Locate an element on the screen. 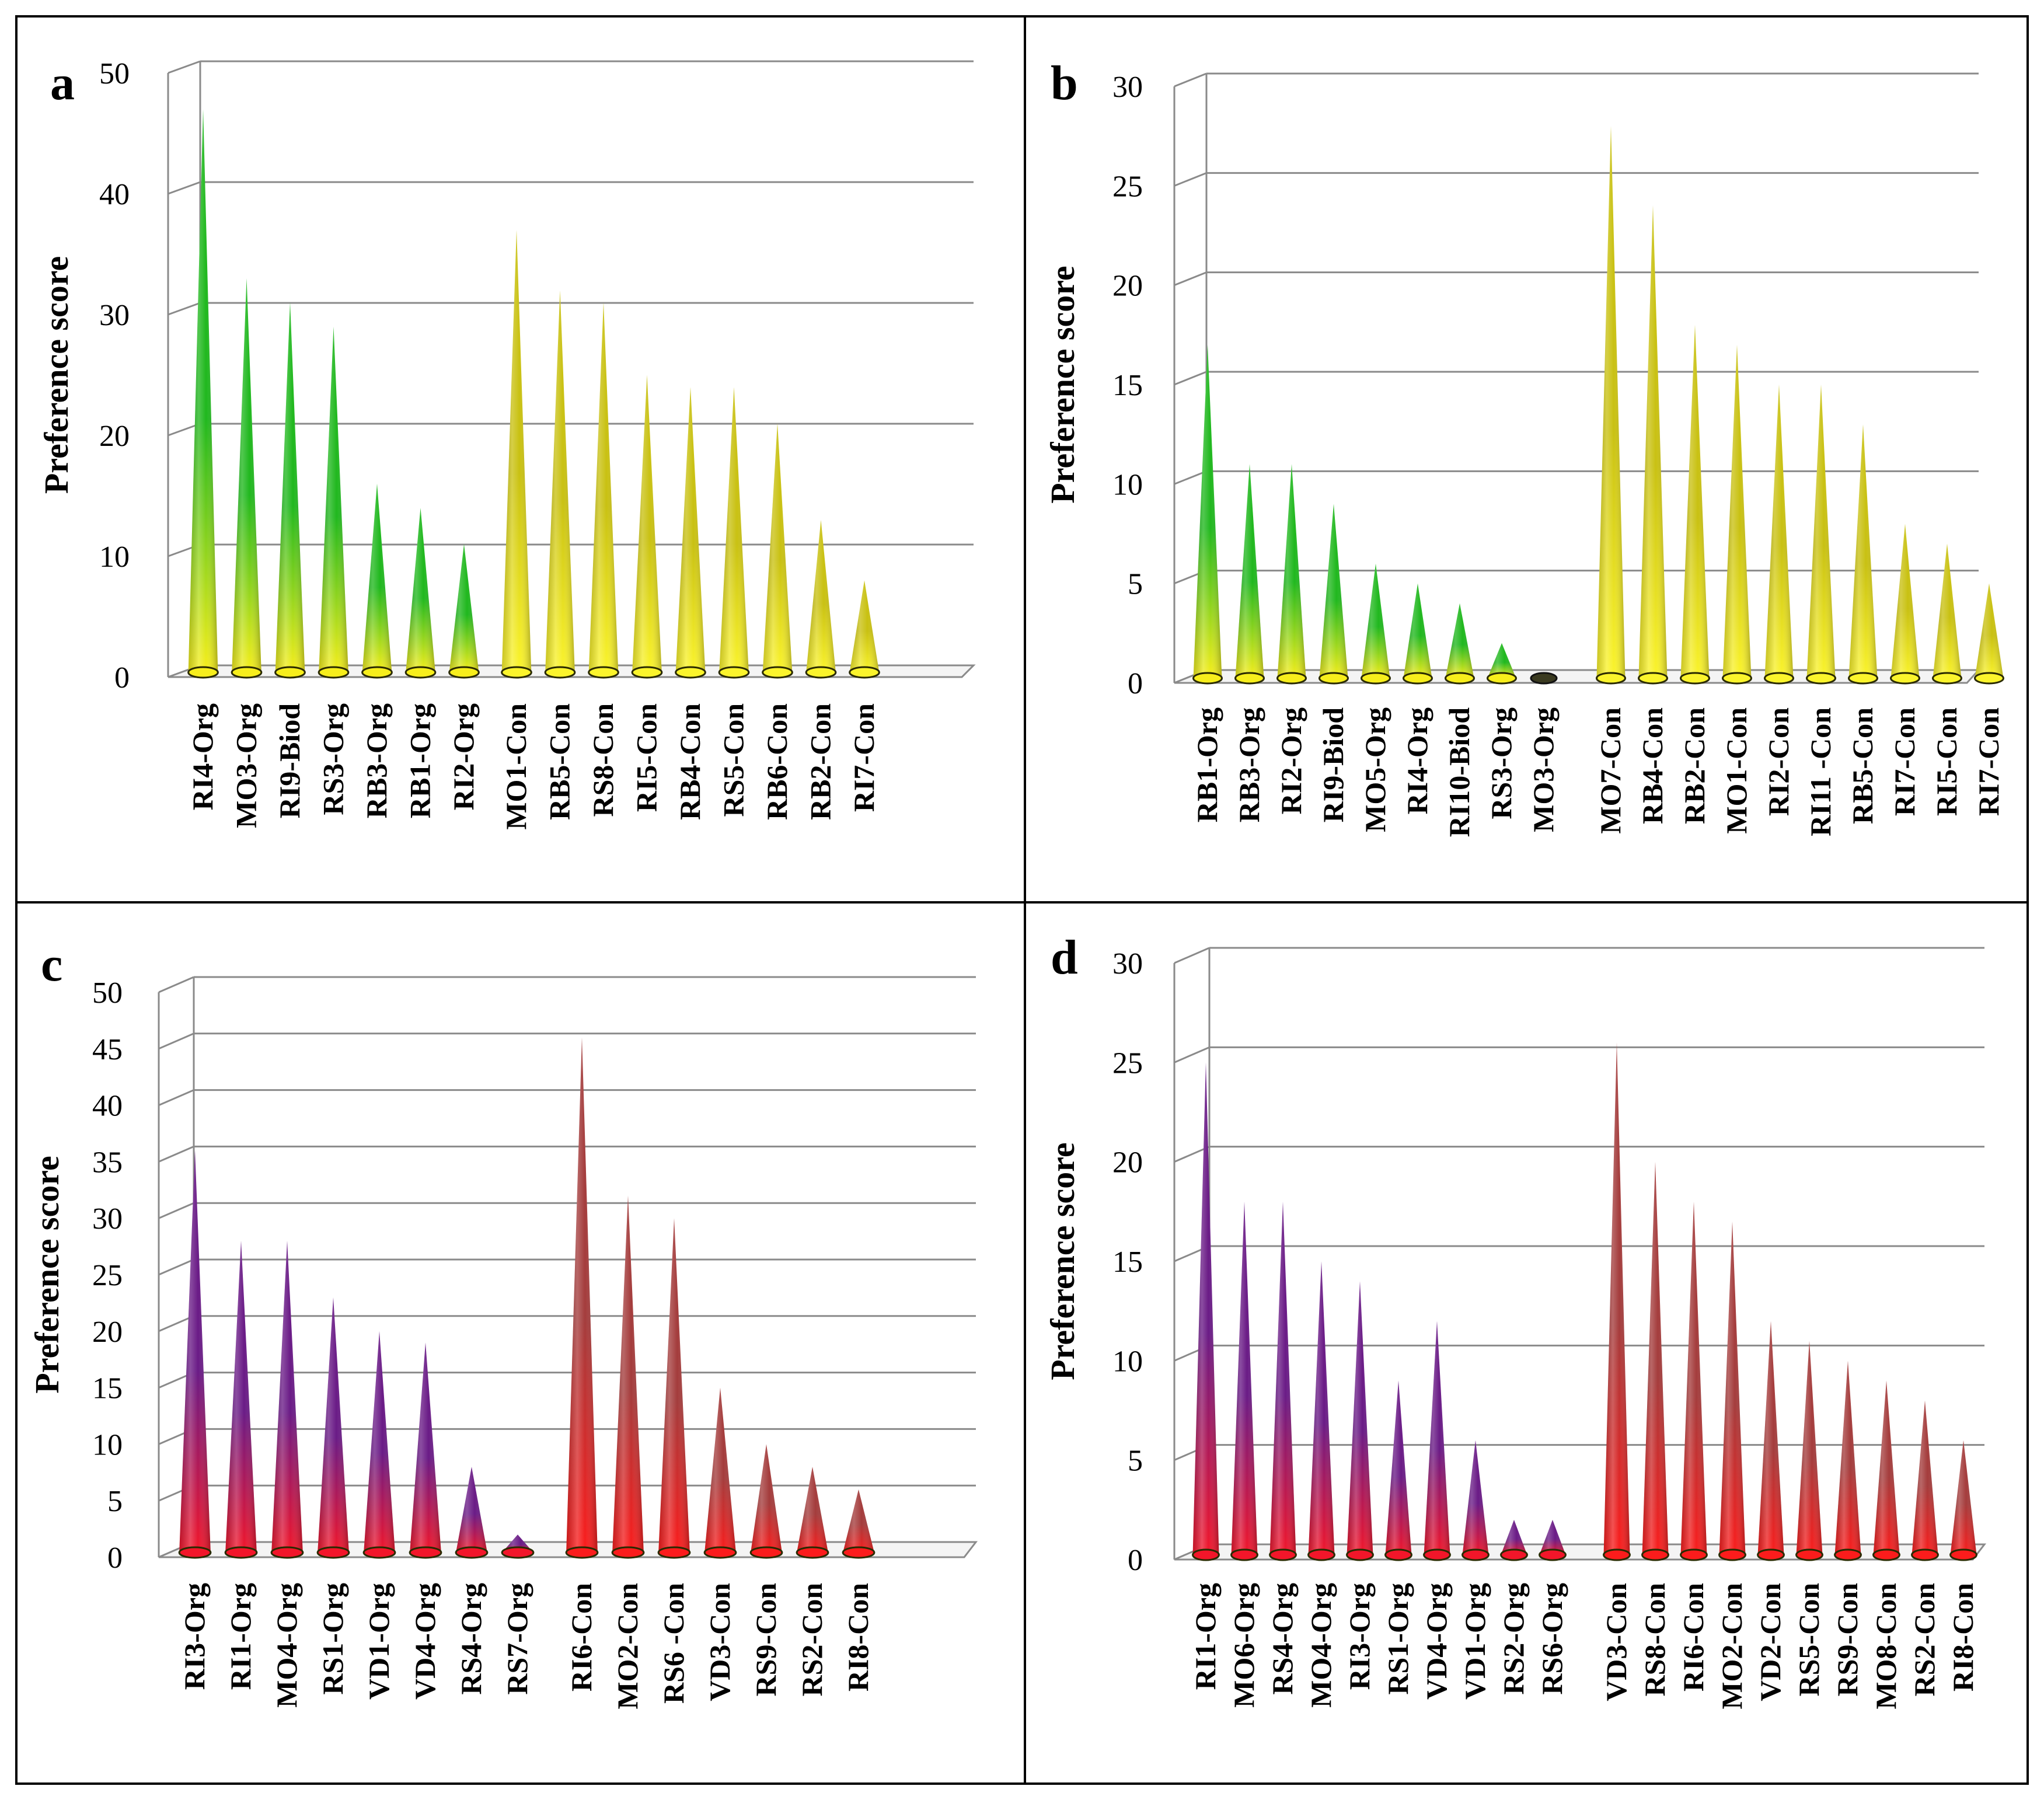 The image size is (2044, 1800). x-tick-label: RI11 -Con is located at coordinates (1820, 771).